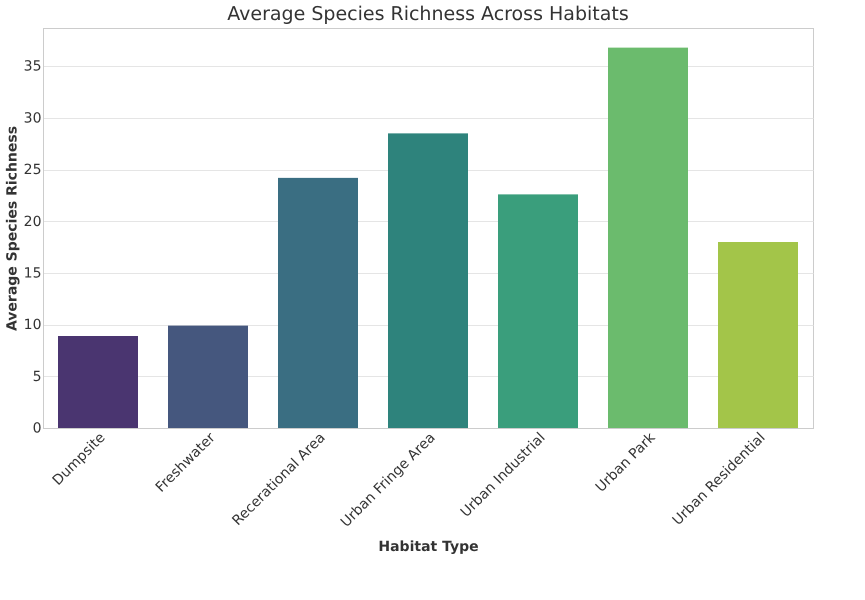 This screenshot has height=600, width=865. I want to click on y-tick-label: 25, so click(33, 170).